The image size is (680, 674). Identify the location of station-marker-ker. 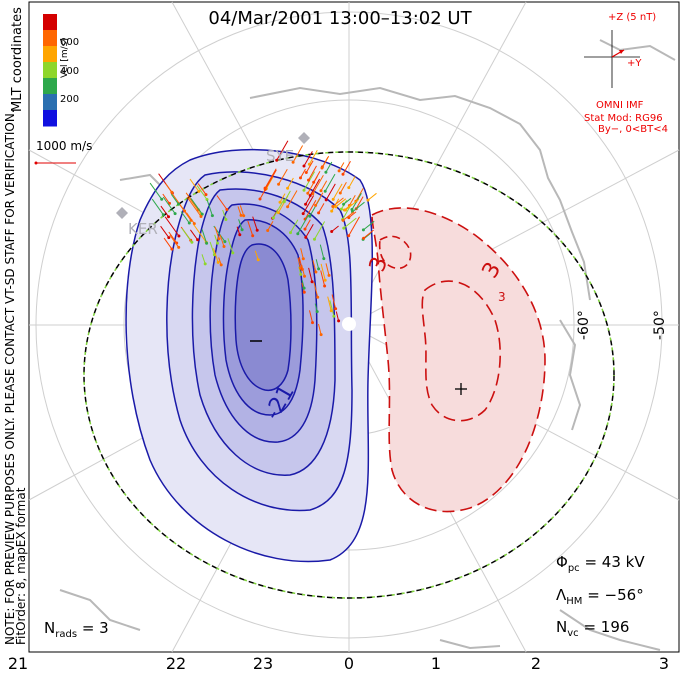
(122, 213).